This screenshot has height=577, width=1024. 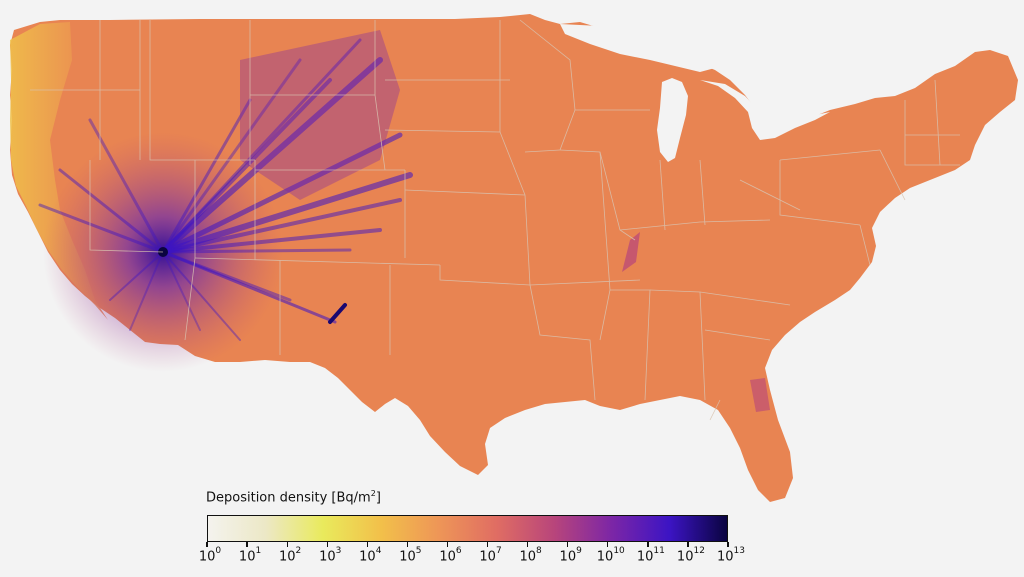 I want to click on florida-hotspot, so click(x=760, y=395).